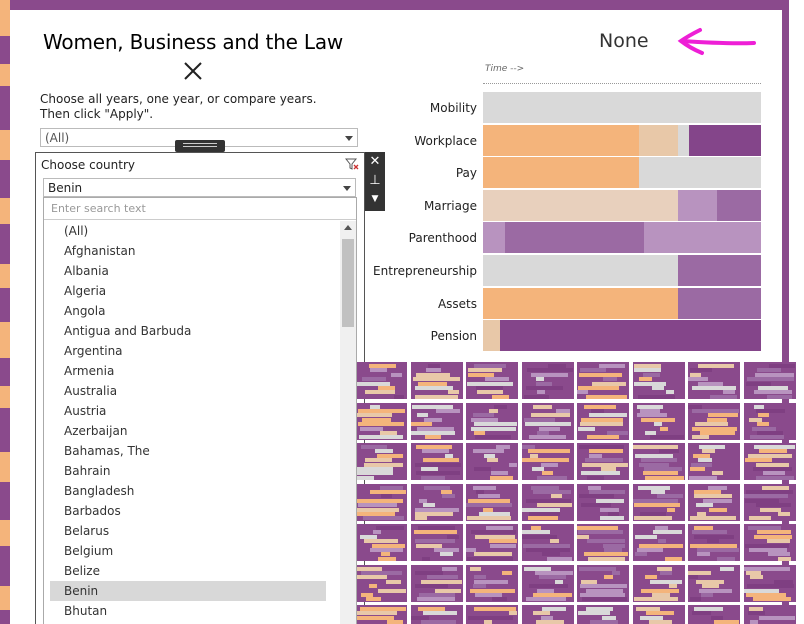  I want to click on country-option: Bahrain, so click(87, 471).